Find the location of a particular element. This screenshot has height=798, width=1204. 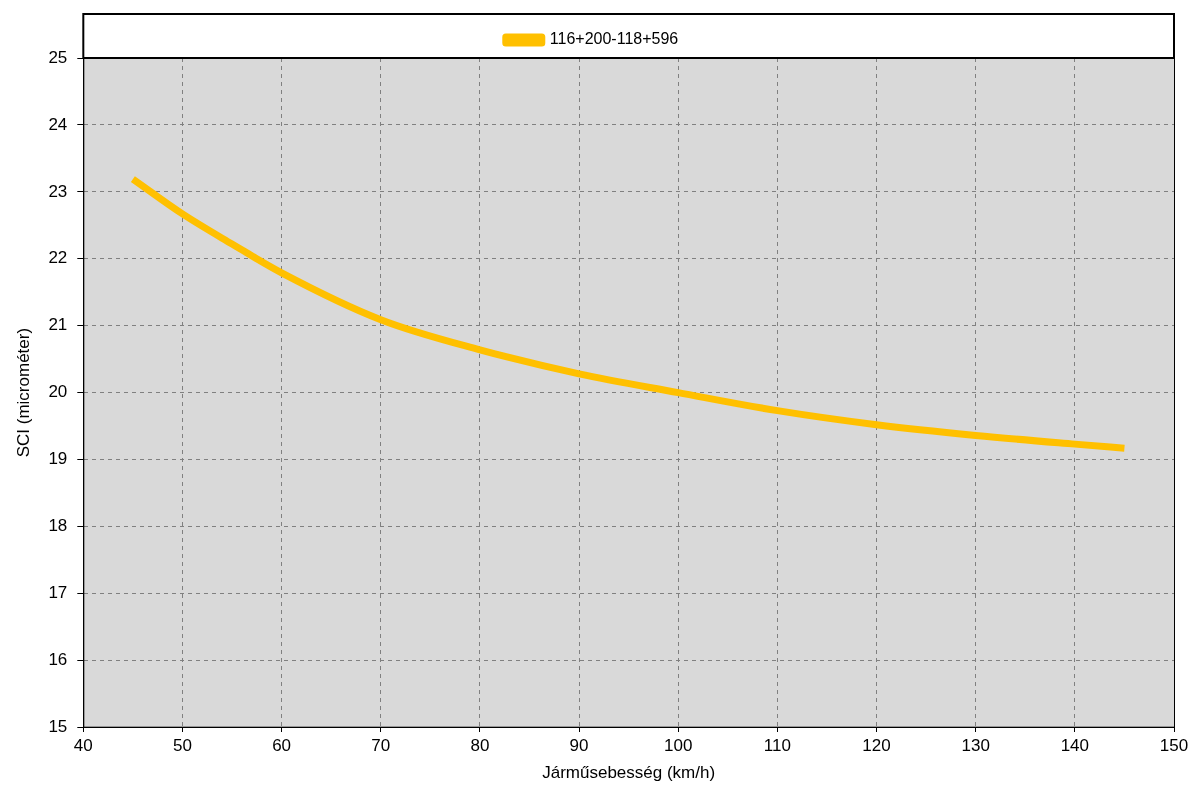

x-tick-label: 40 is located at coordinates (83, 746).